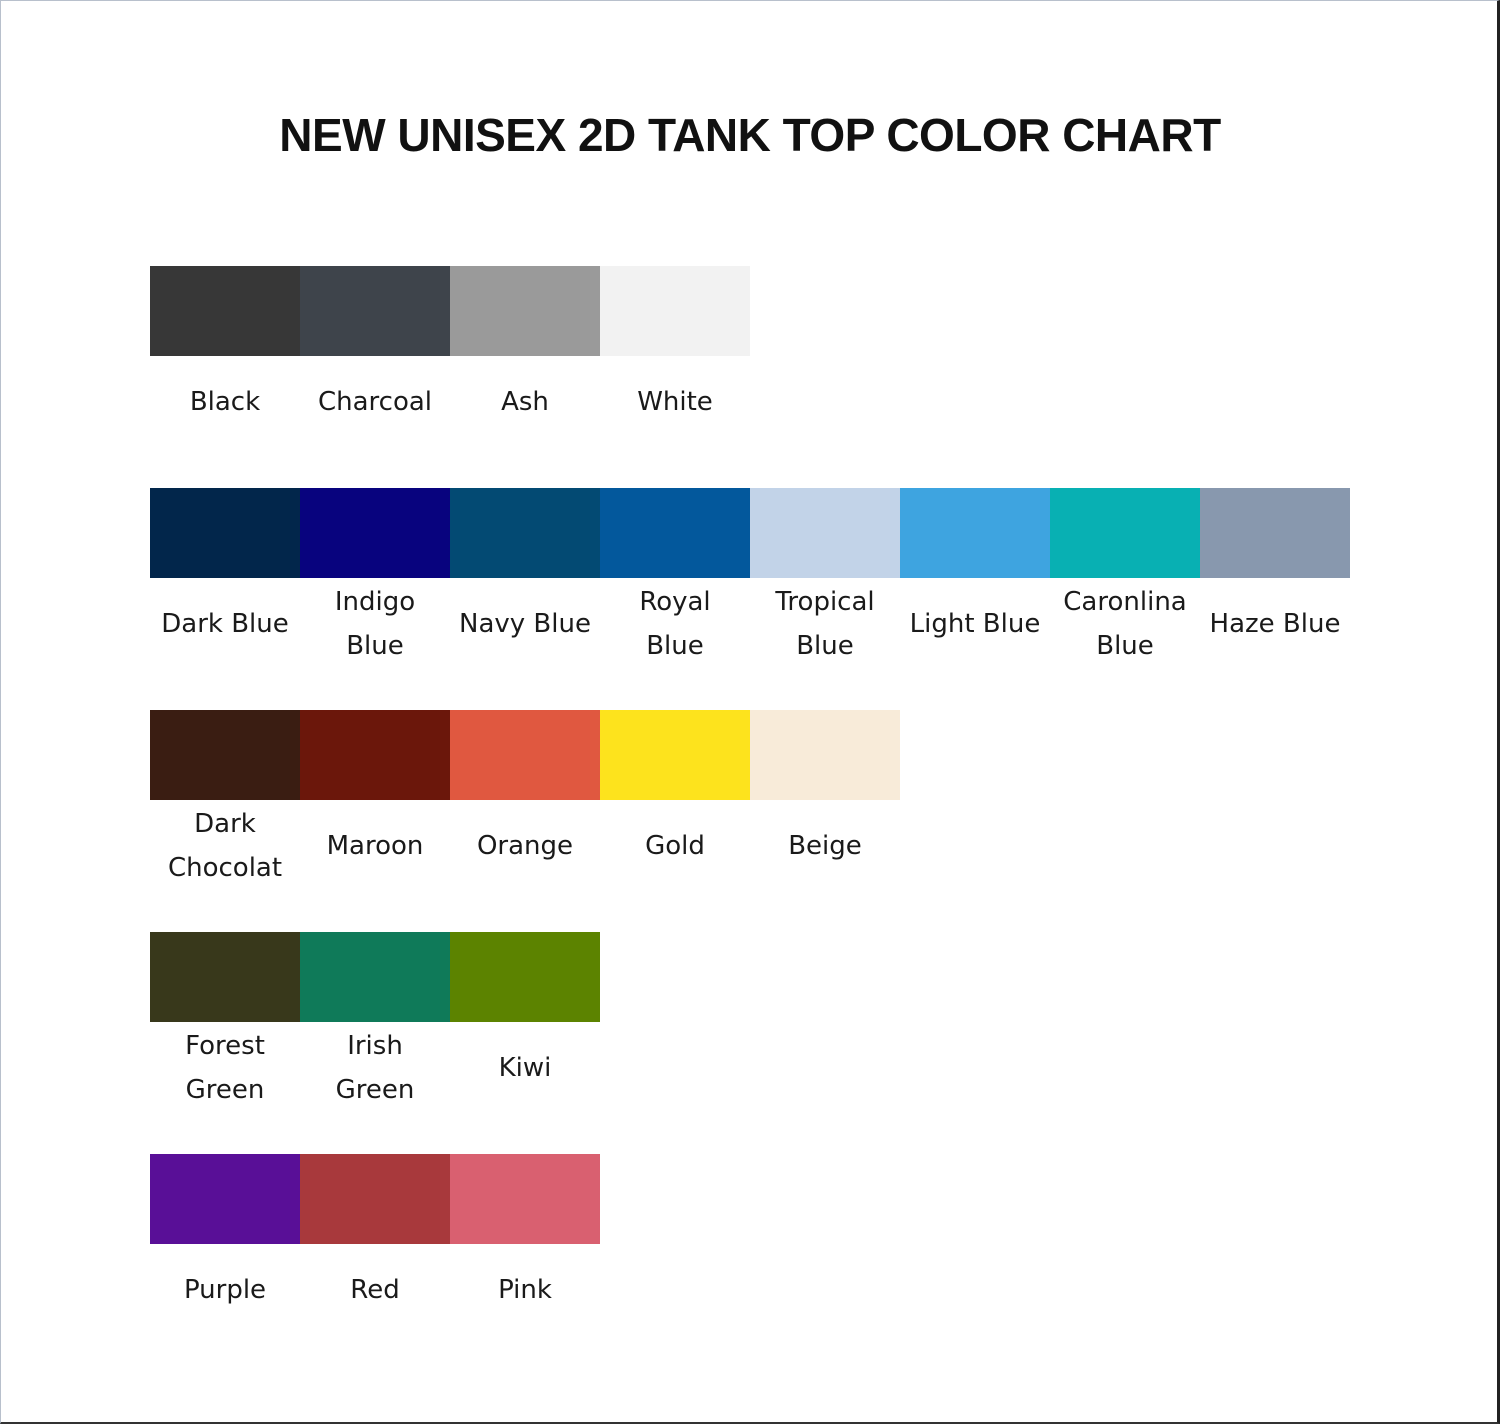  What do you see at coordinates (975, 624) in the screenshot?
I see `color-label: Light Blue` at bounding box center [975, 624].